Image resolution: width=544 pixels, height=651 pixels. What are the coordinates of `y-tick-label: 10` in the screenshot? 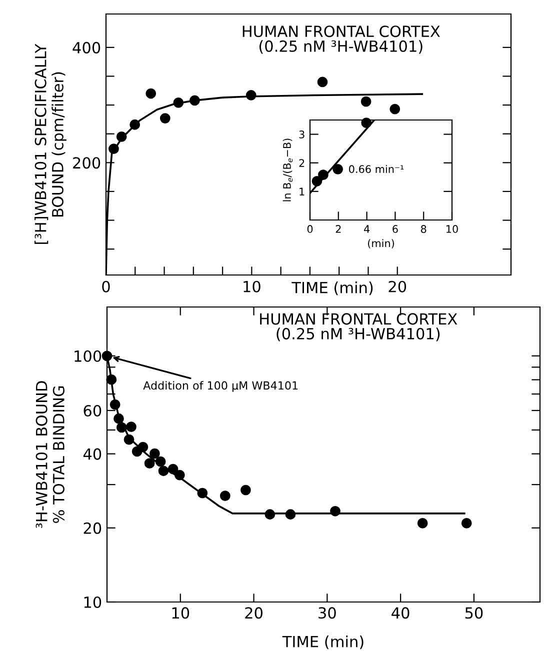 It's located at (93, 602).